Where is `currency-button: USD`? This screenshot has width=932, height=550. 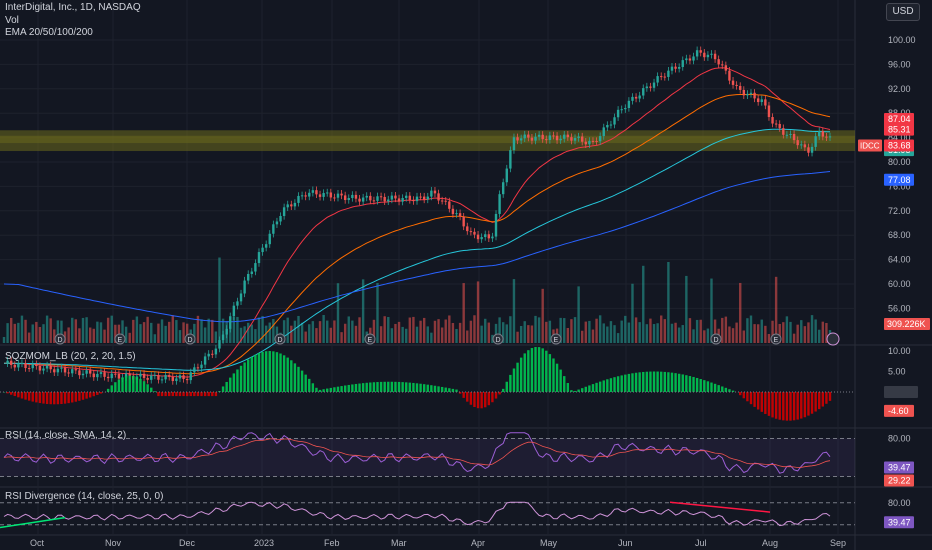 currency-button: USD is located at coordinates (903, 12).